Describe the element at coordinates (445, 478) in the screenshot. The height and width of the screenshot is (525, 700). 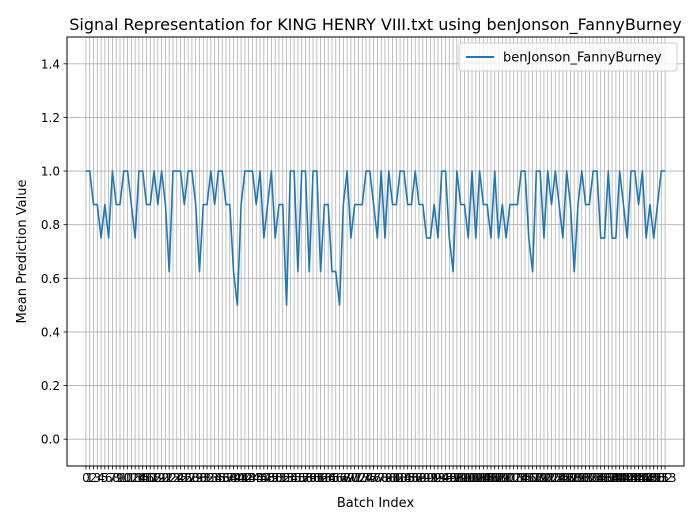
I see `x-tick-label: 95` at that location.